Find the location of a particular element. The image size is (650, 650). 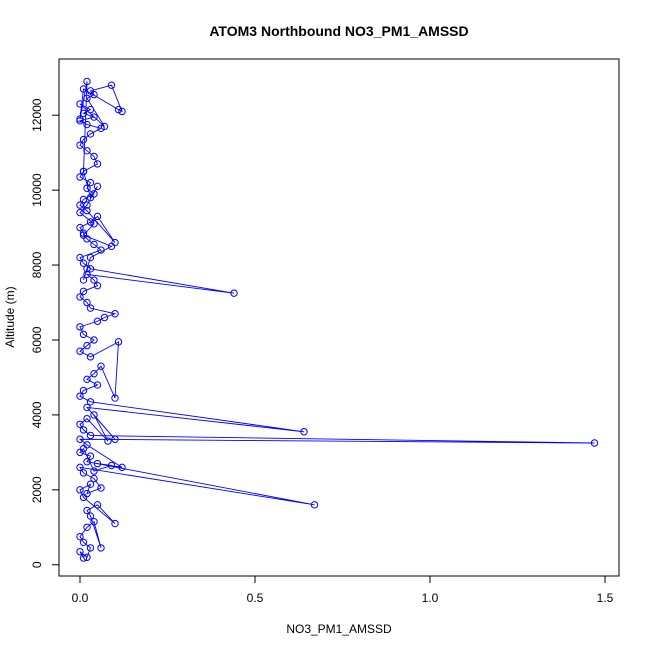

x-axis-label: NO3_PM1_AMSSD is located at coordinates (339, 629).